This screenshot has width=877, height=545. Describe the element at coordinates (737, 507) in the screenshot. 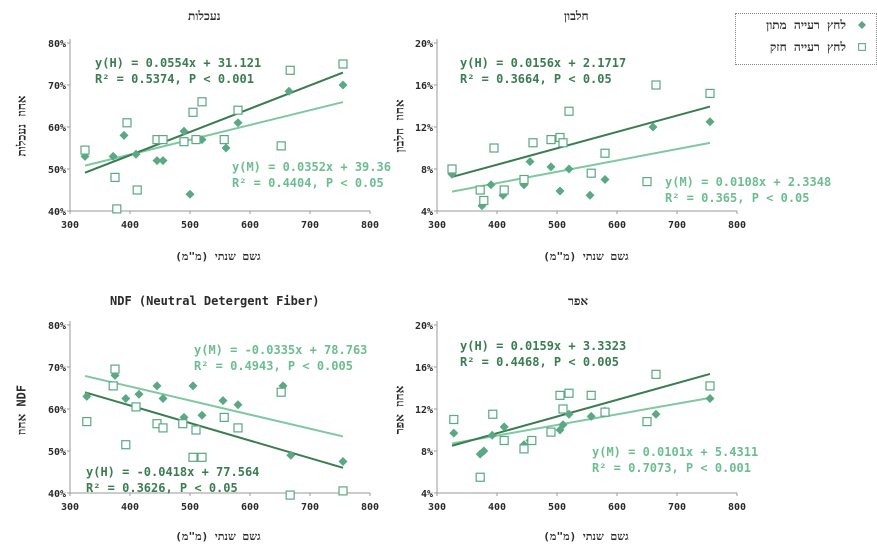

I see `ash-x-tick-label: 800` at that location.